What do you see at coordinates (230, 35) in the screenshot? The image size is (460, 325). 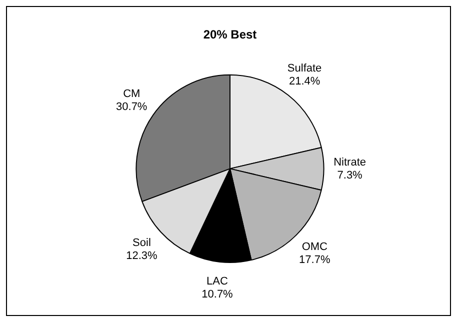 I see `chart-title: 20% Best` at bounding box center [230, 35].